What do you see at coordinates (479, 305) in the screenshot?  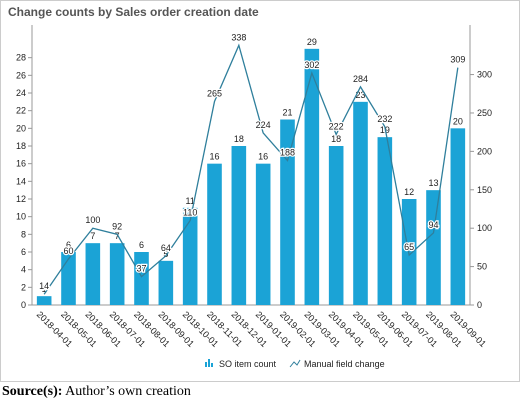 I see `y2-tick-label: 0` at bounding box center [479, 305].